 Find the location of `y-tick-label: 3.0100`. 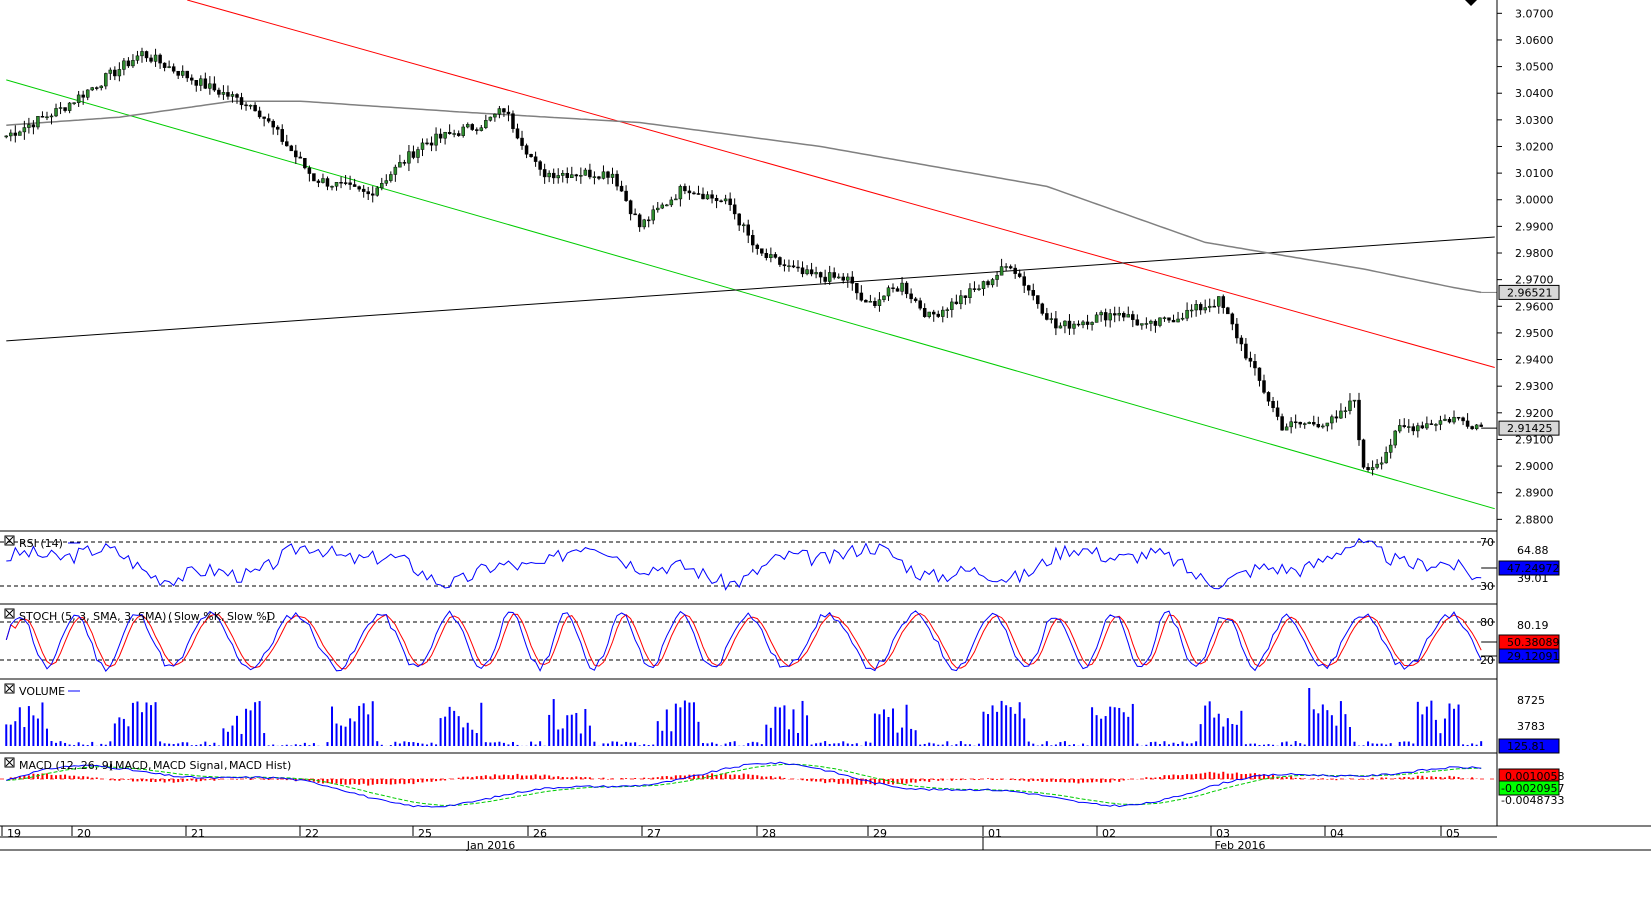

y-tick-label: 3.0100 is located at coordinates (1534, 173).